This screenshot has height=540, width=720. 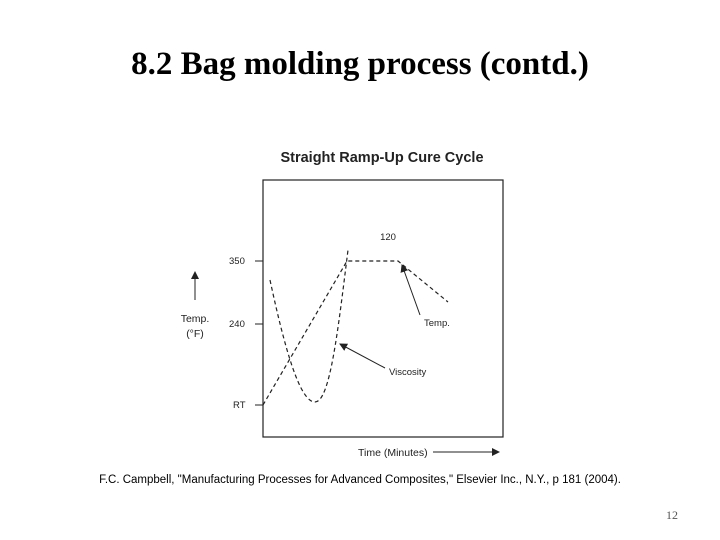 What do you see at coordinates (408, 372) in the screenshot?
I see `viscosity-annotation-label: Viscosity` at bounding box center [408, 372].